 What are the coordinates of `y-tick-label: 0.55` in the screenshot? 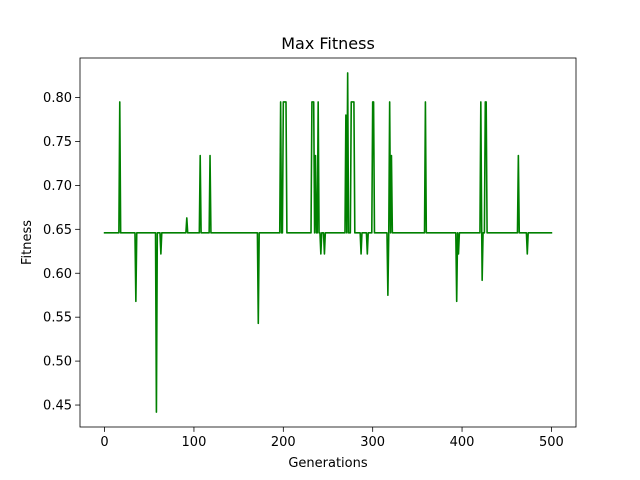 It's located at (57, 318).